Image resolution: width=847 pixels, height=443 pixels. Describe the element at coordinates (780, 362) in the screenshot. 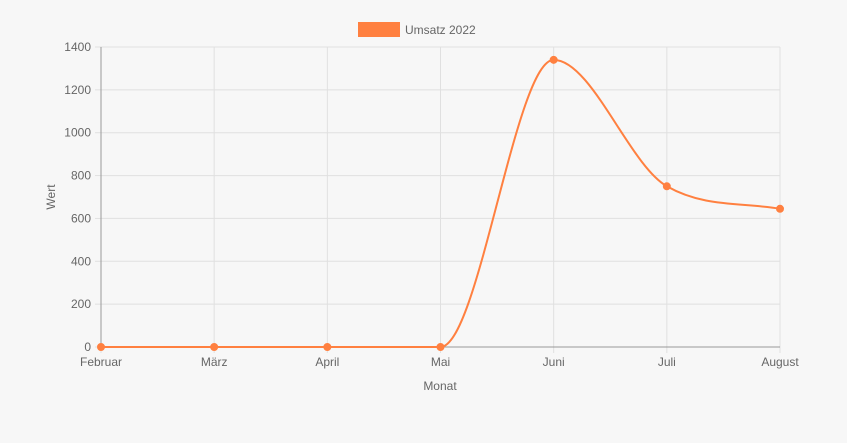

I see `x-tick-label: August` at that location.